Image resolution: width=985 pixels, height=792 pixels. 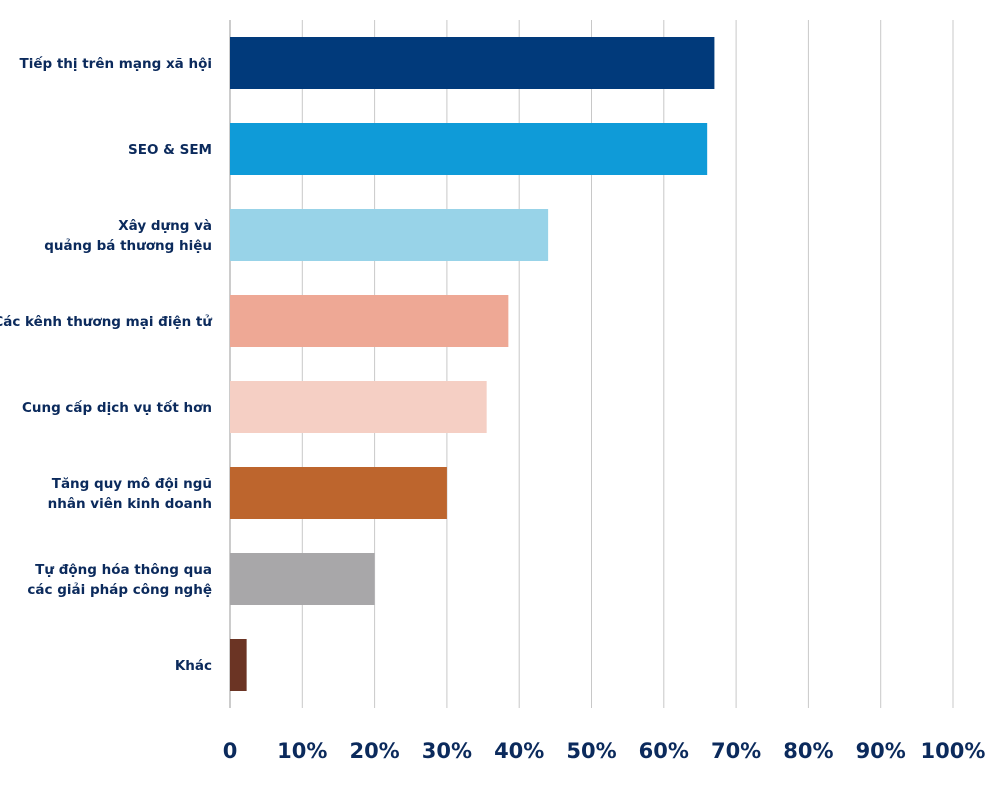 I want to click on x-tick-label-90: 90%, so click(x=881, y=751).